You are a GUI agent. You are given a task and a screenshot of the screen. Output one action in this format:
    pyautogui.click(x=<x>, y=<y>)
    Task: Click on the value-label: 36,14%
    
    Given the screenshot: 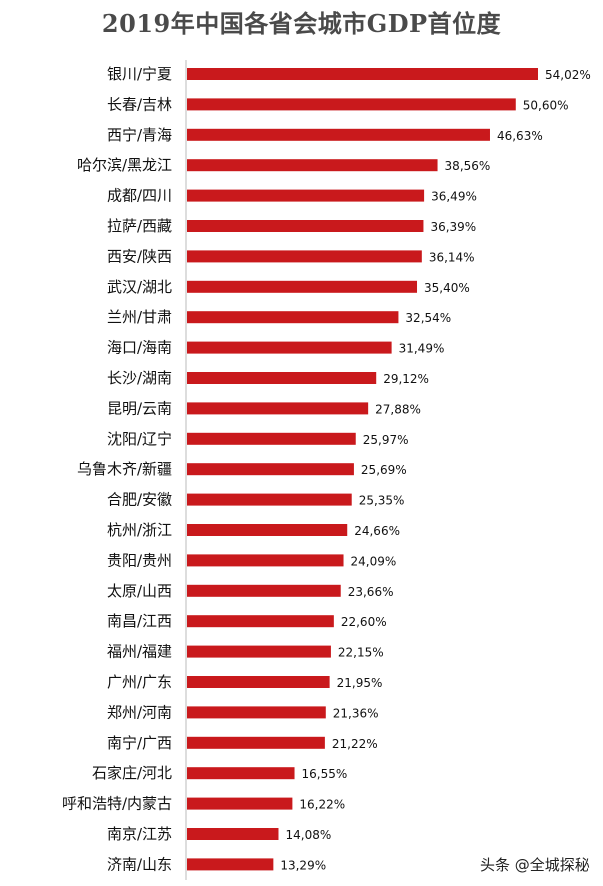 What is the action you would take?
    pyautogui.click(x=452, y=257)
    